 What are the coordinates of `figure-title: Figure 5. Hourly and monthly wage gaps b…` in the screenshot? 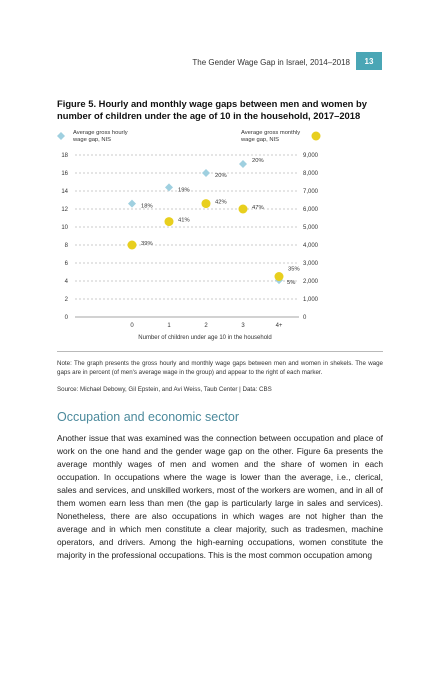 It's located at (212, 109).